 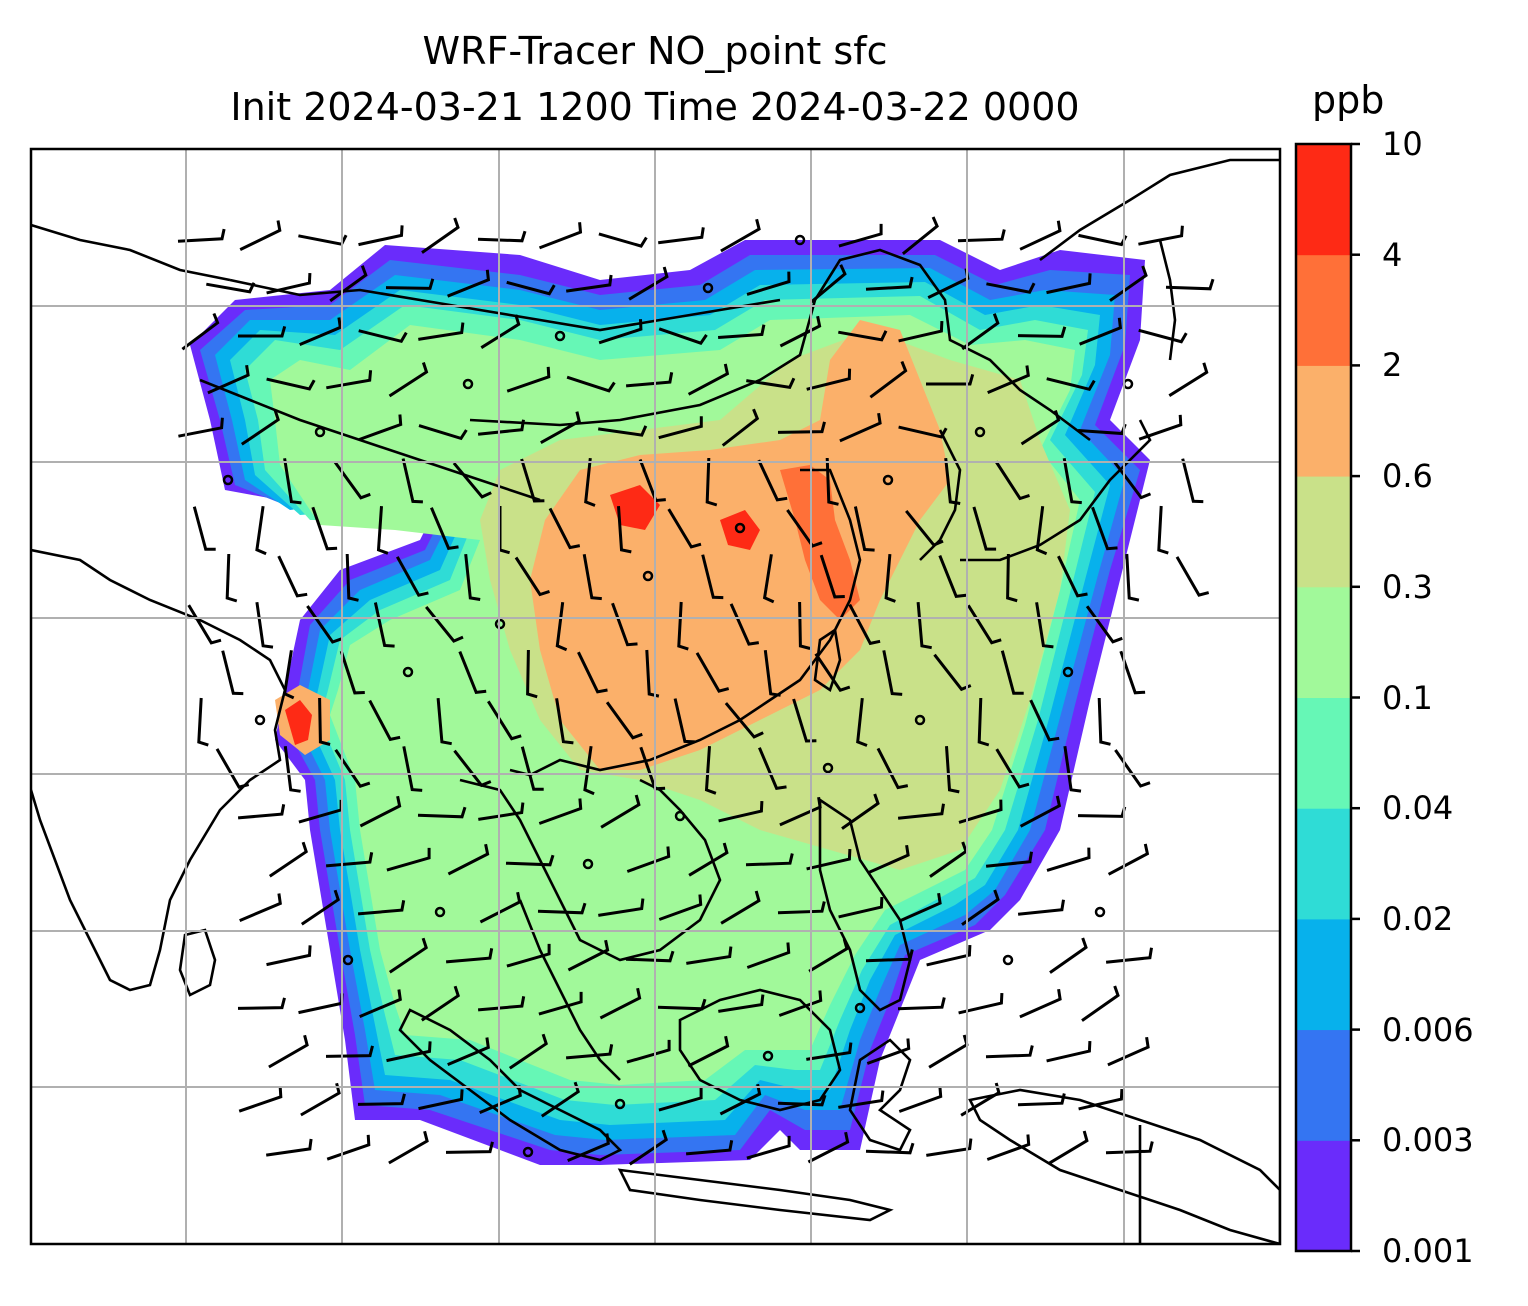 What do you see at coordinates (1418, 808) in the screenshot?
I see `colorbar-tick-label: 0.04` at bounding box center [1418, 808].